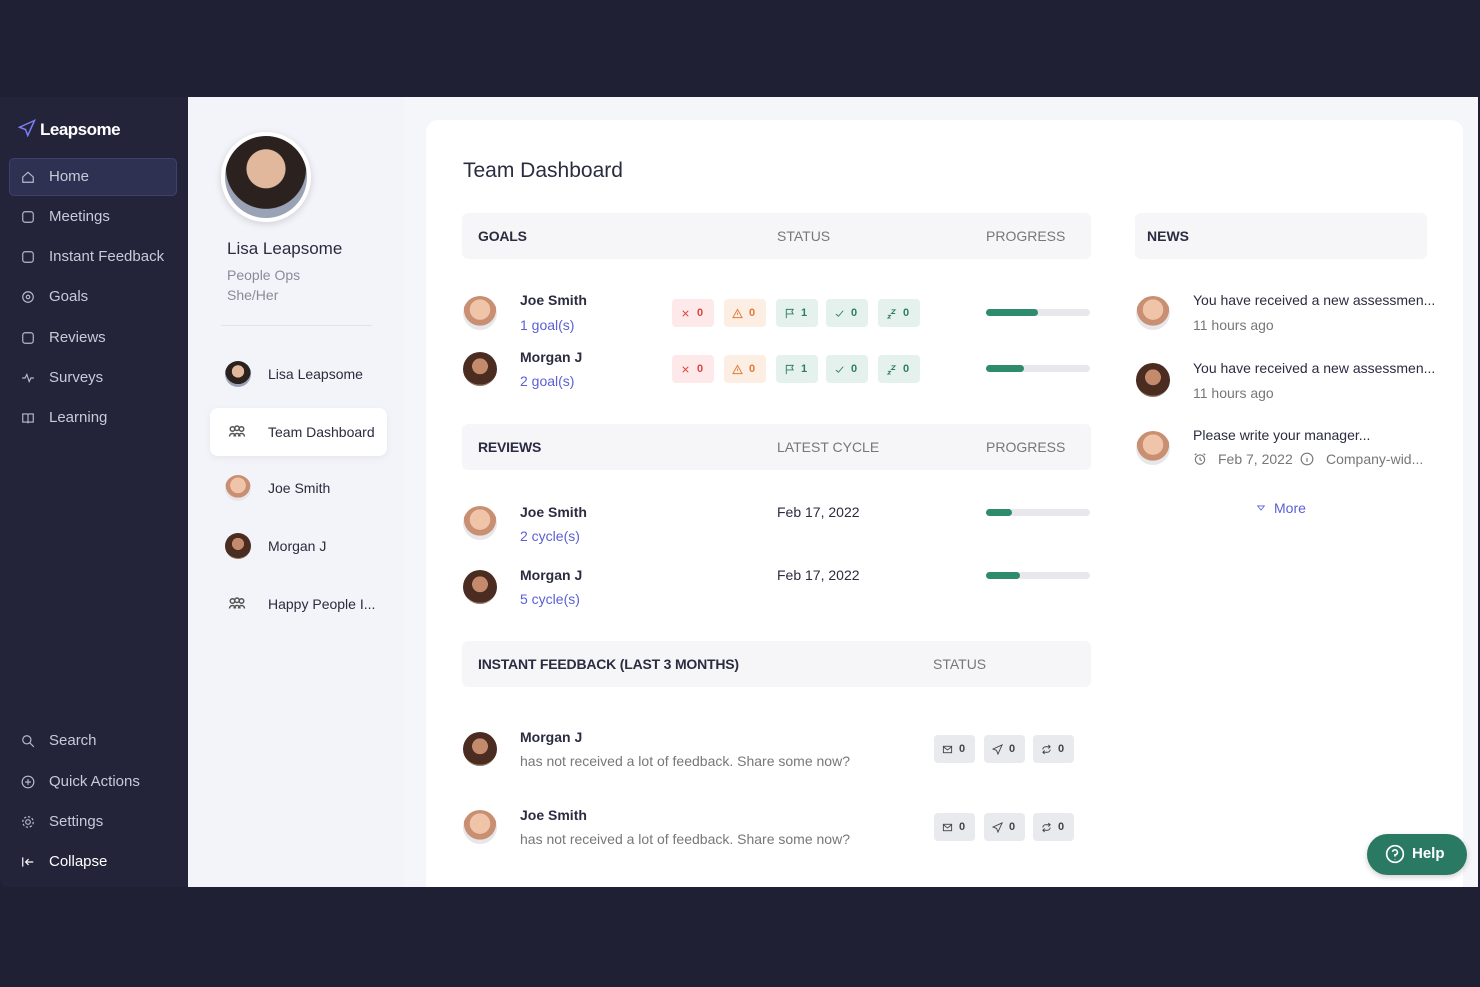 This screenshot has width=1480, height=987. Describe the element at coordinates (553, 300) in the screenshot. I see `person-name: Joe Smith` at that location.